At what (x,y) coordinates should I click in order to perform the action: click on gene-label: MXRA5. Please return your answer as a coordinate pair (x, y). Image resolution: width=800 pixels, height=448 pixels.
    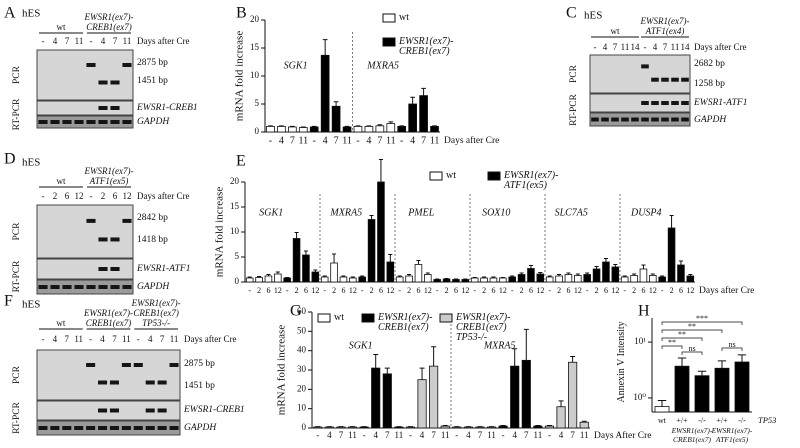
    Looking at the image, I should click on (499, 345).